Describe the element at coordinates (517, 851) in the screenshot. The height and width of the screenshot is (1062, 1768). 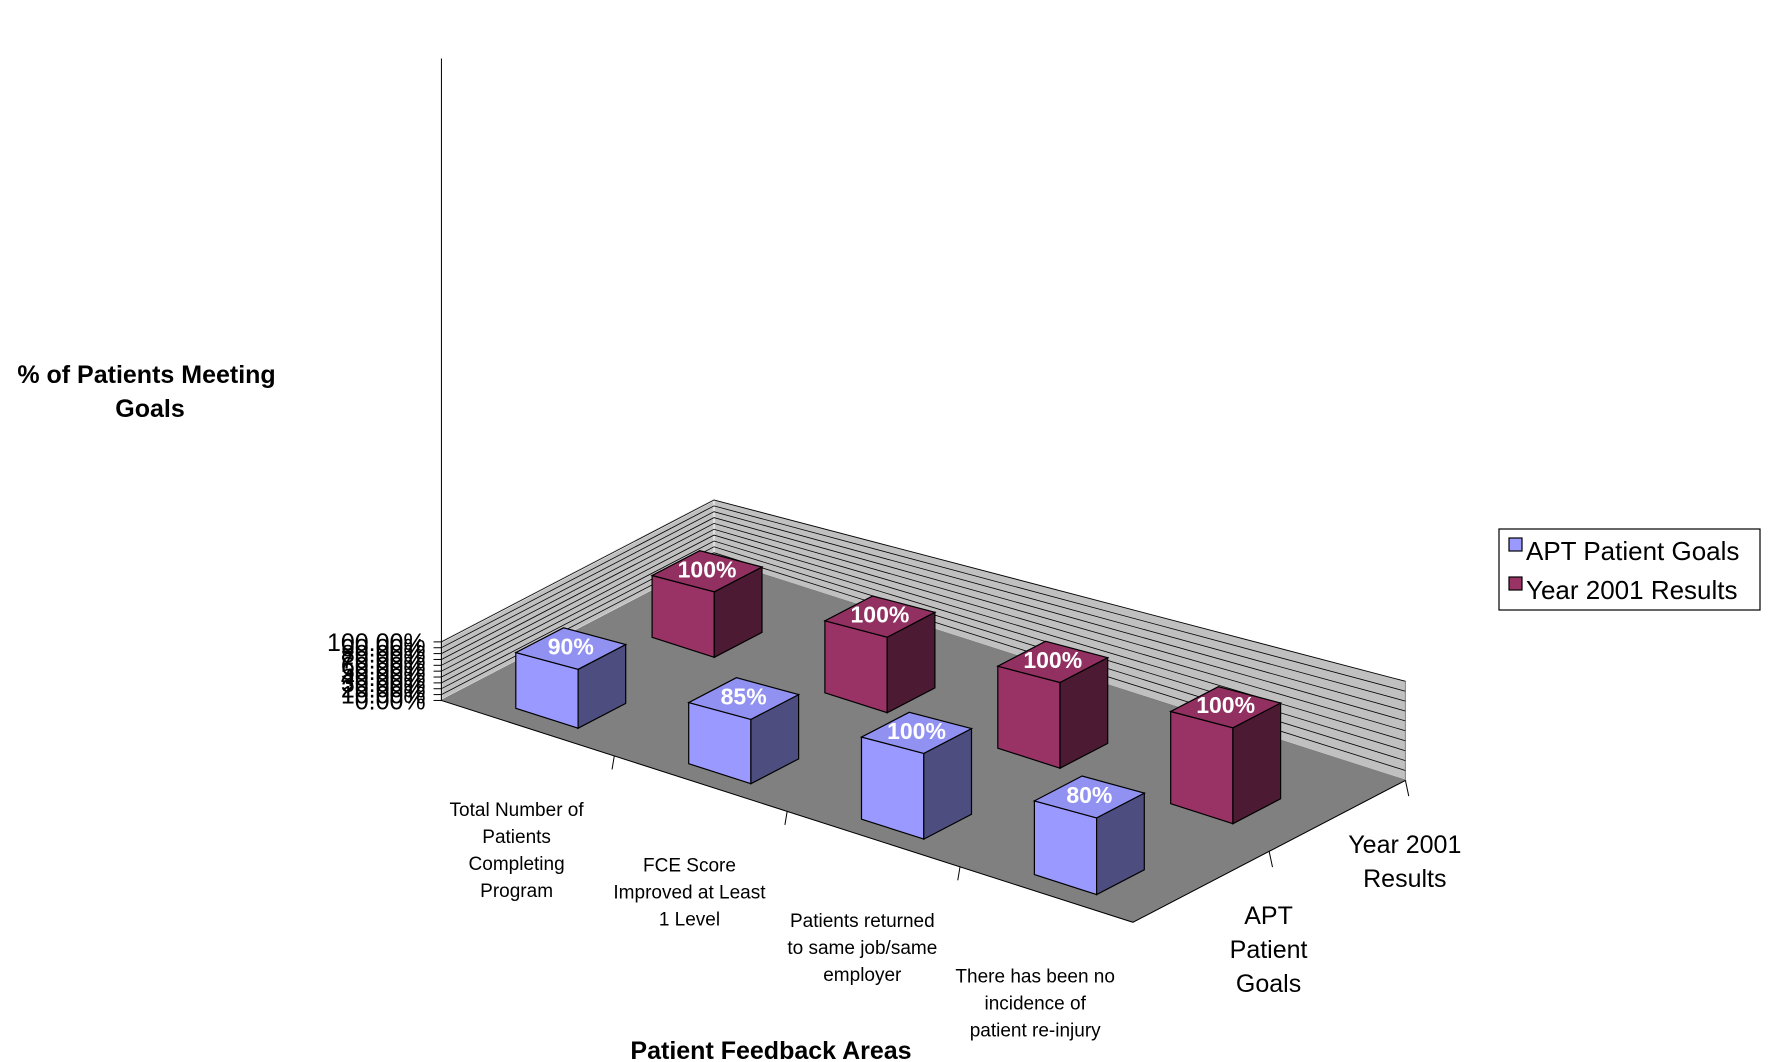
I see `x-category-label: Total Number of Patients Completing Program` at that location.